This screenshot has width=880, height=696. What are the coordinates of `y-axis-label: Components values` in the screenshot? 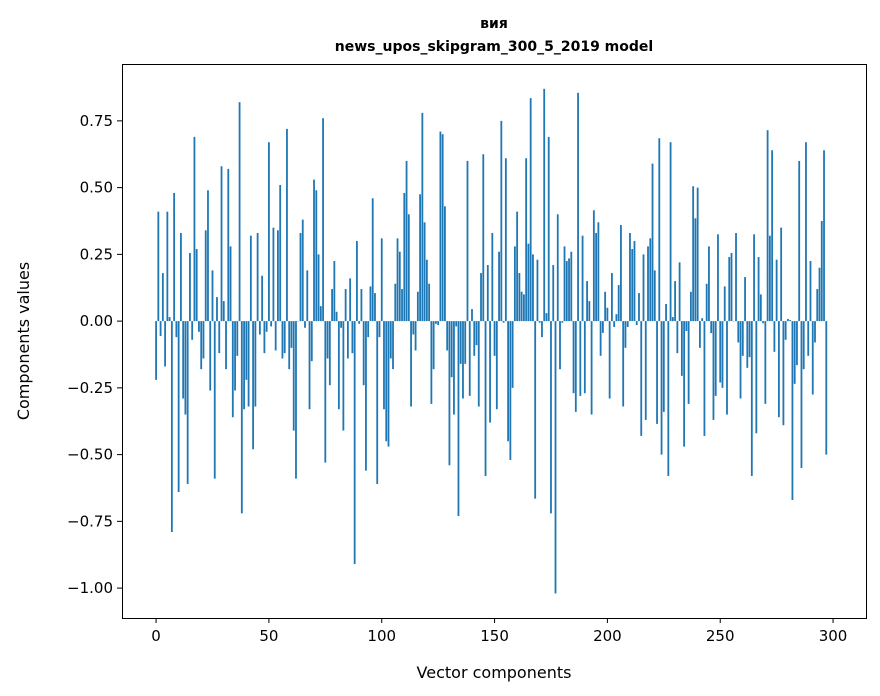 It's located at (23, 341).